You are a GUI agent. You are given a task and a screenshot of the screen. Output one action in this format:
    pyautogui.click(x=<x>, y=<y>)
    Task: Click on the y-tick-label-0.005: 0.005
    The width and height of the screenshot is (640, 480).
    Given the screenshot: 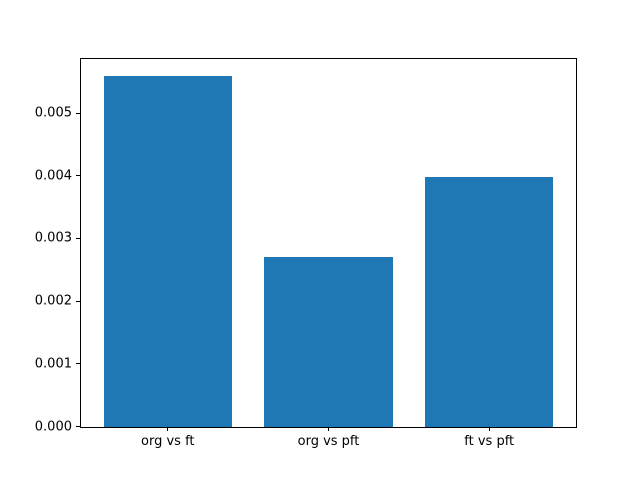 What is the action you would take?
    pyautogui.click(x=53, y=113)
    